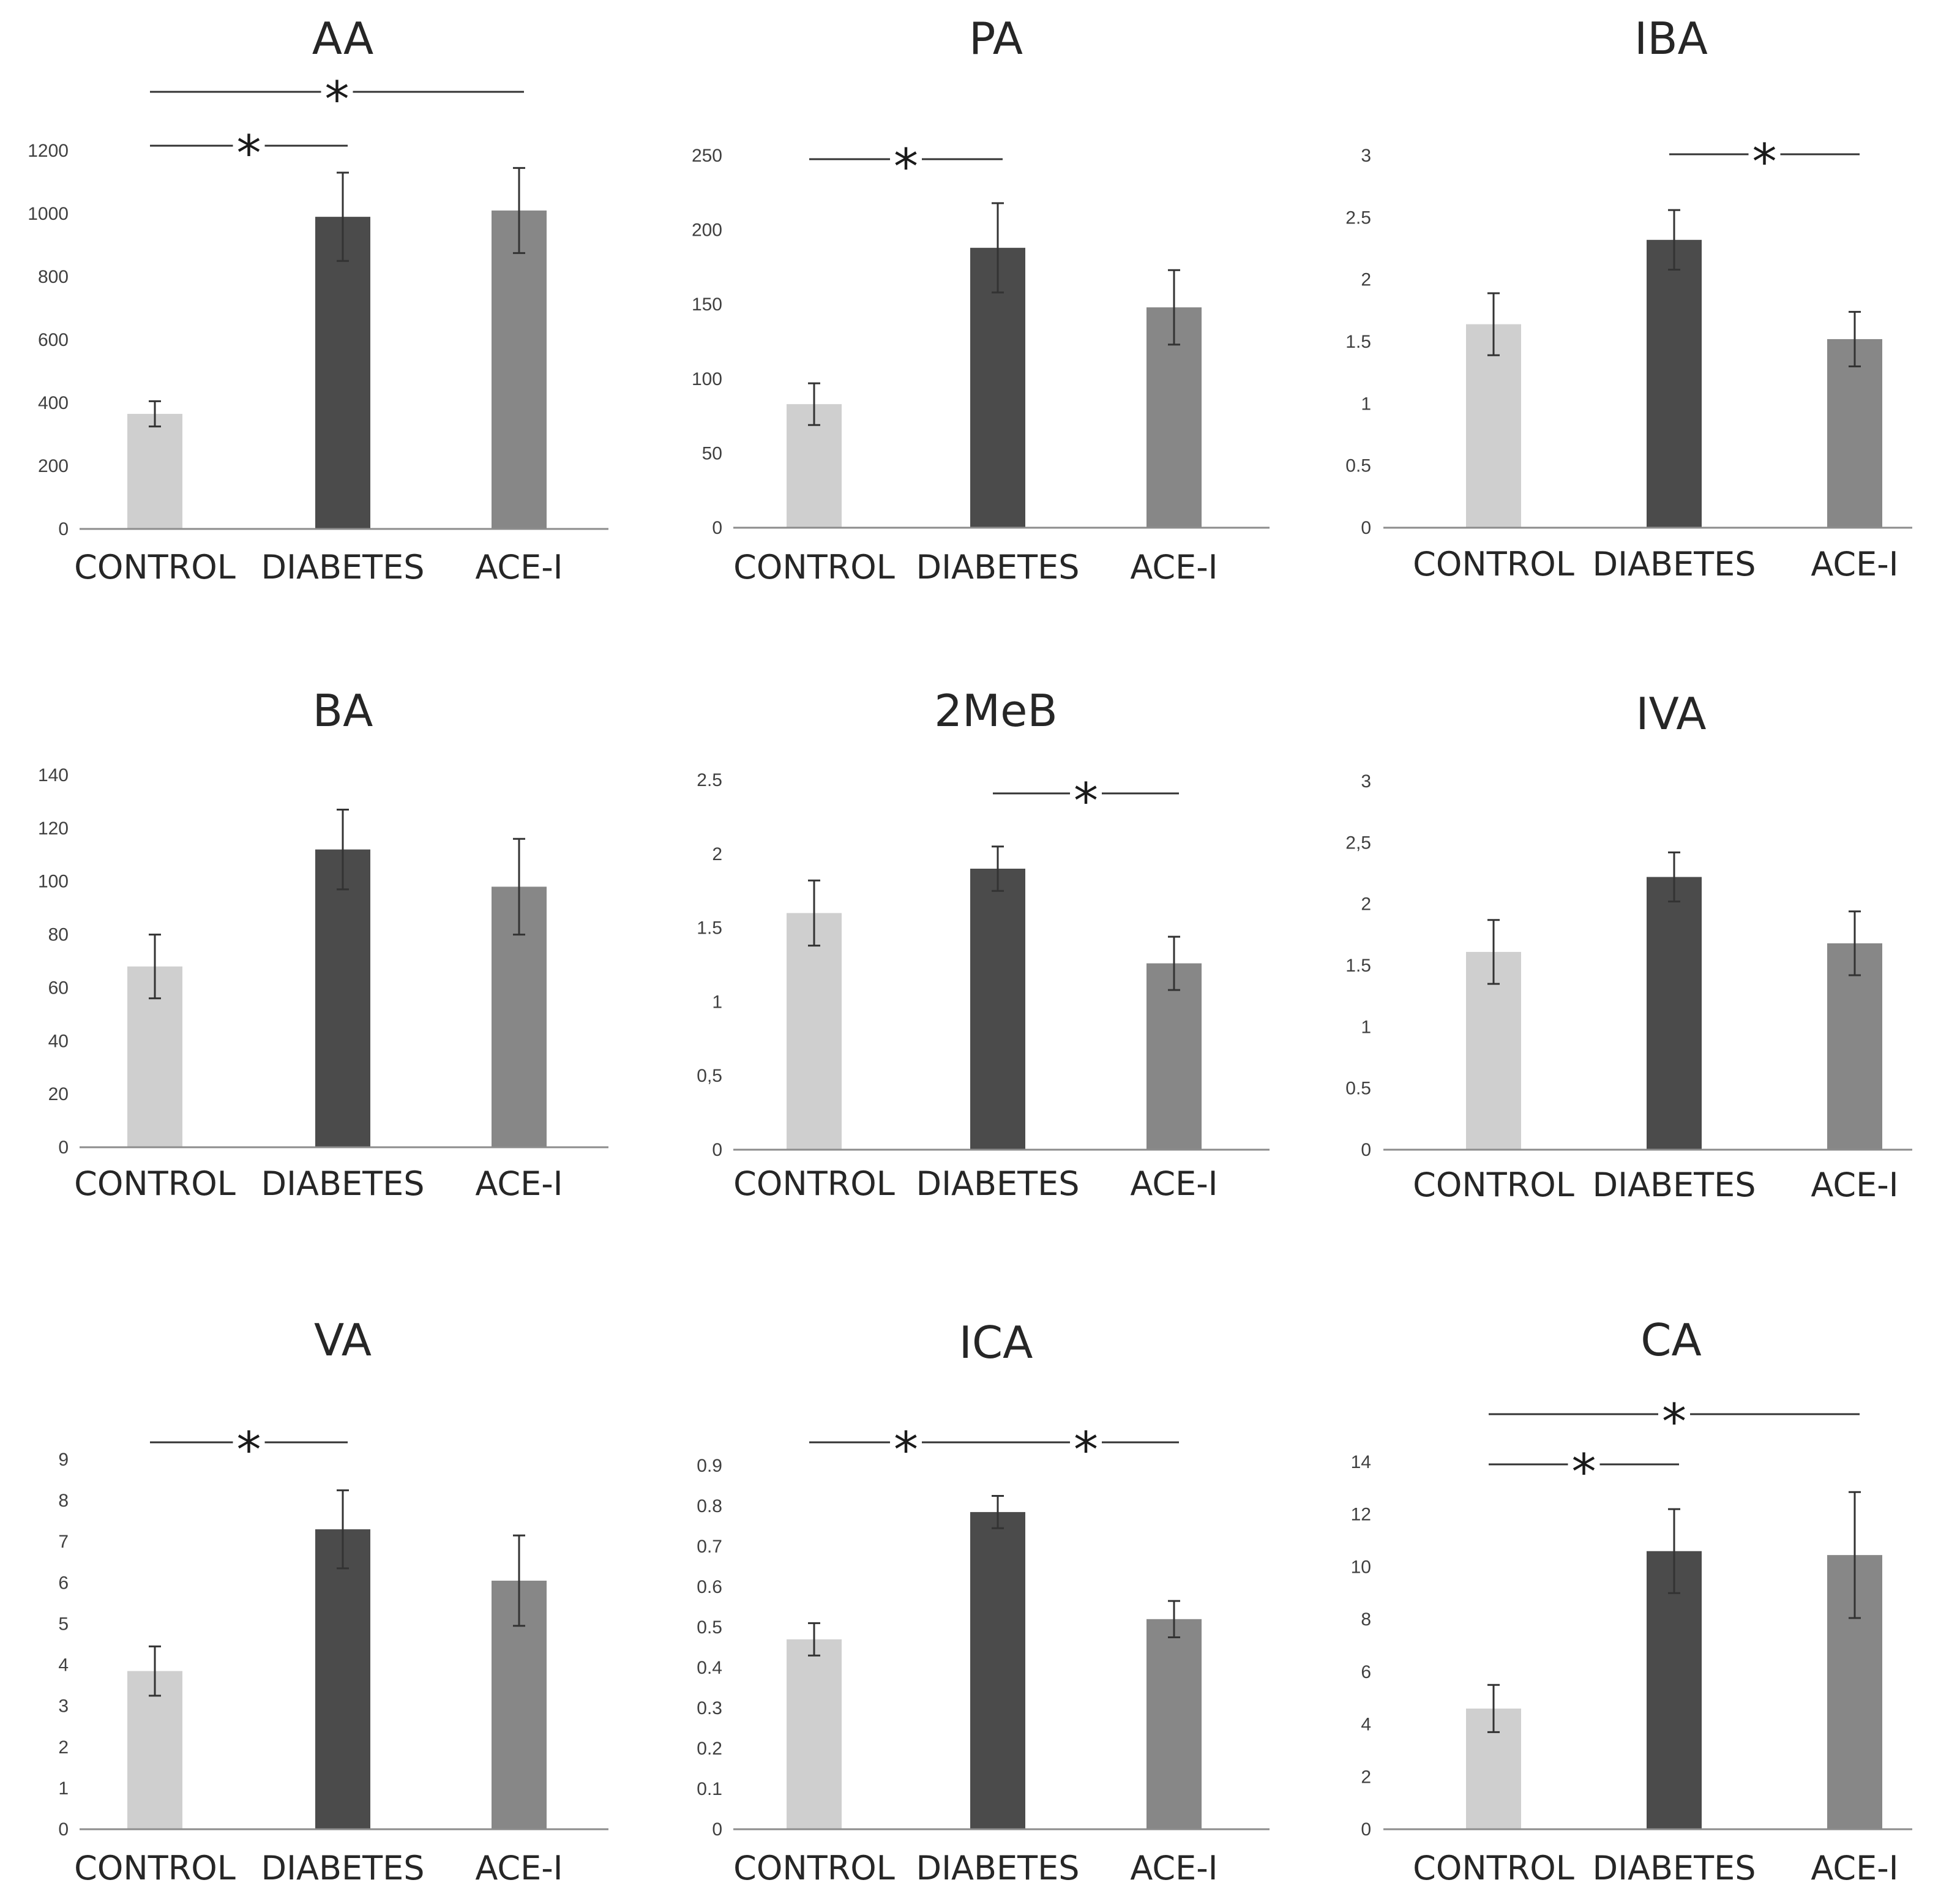 The width and height of the screenshot is (1960, 1888). I want to click on y-tick-label: 40, so click(58, 1041).